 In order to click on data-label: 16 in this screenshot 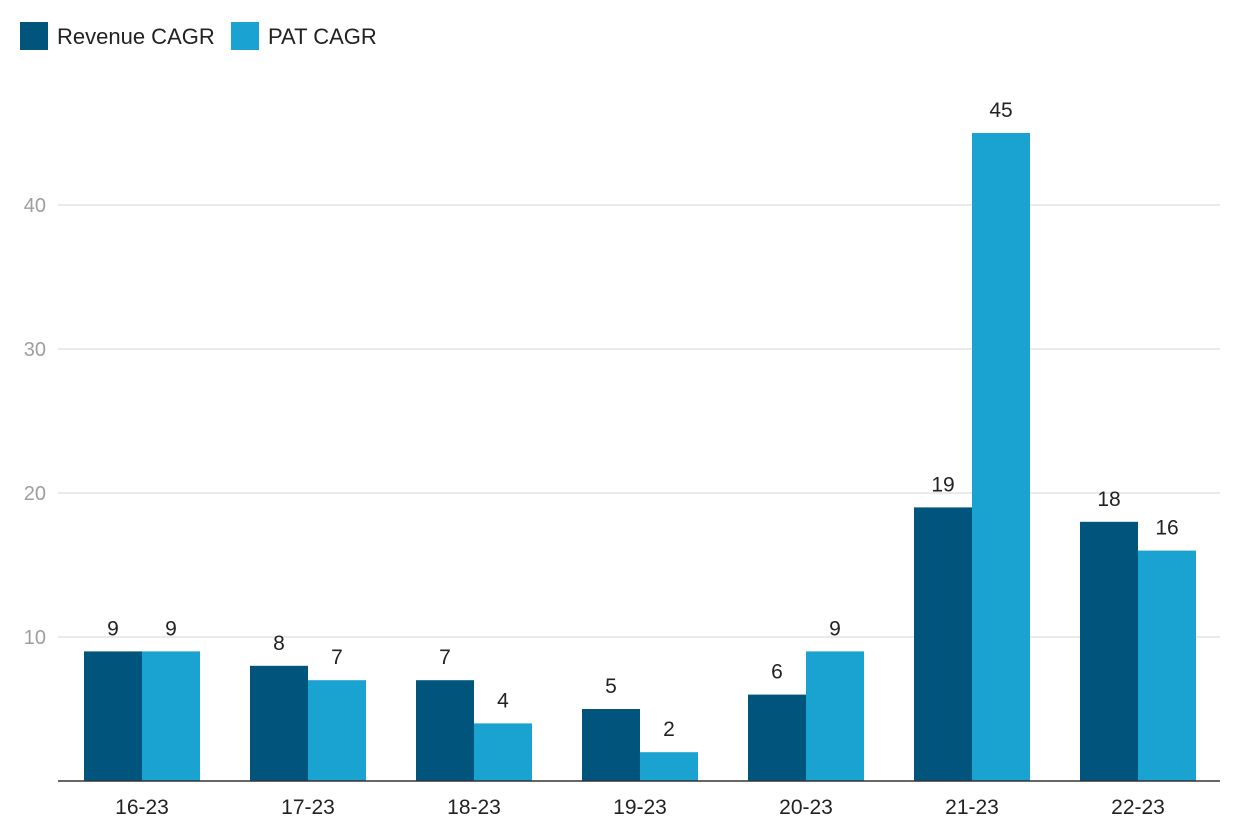, I will do `click(1166, 528)`.